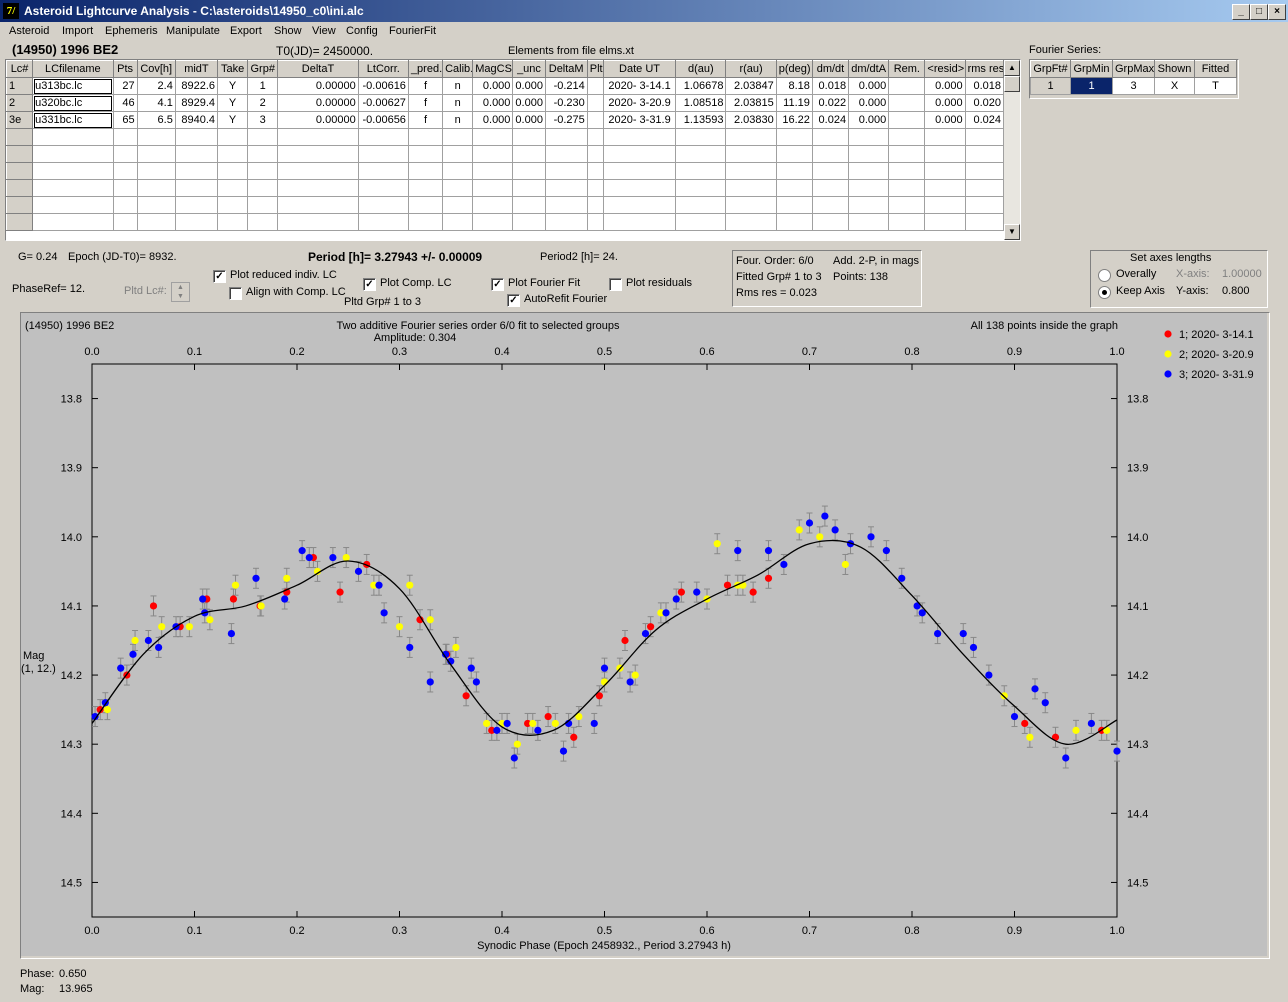 This screenshot has width=1288, height=1002. What do you see at coordinates (288, 31) in the screenshot?
I see `menu-show: Show` at bounding box center [288, 31].